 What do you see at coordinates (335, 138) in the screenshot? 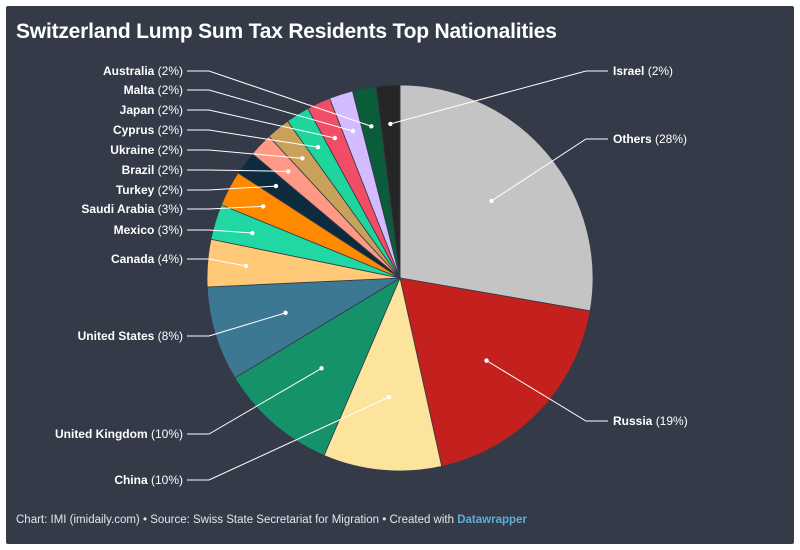
I see `leader-dot-japan` at bounding box center [335, 138].